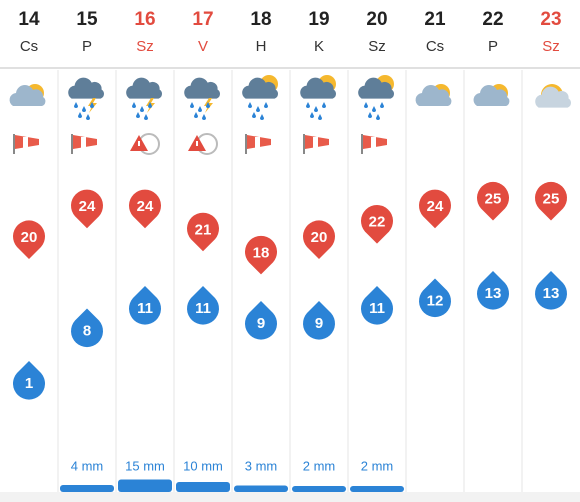 The height and width of the screenshot is (502, 580). Describe the element at coordinates (435, 300) in the screenshot. I see `min-temp: 12` at that location.